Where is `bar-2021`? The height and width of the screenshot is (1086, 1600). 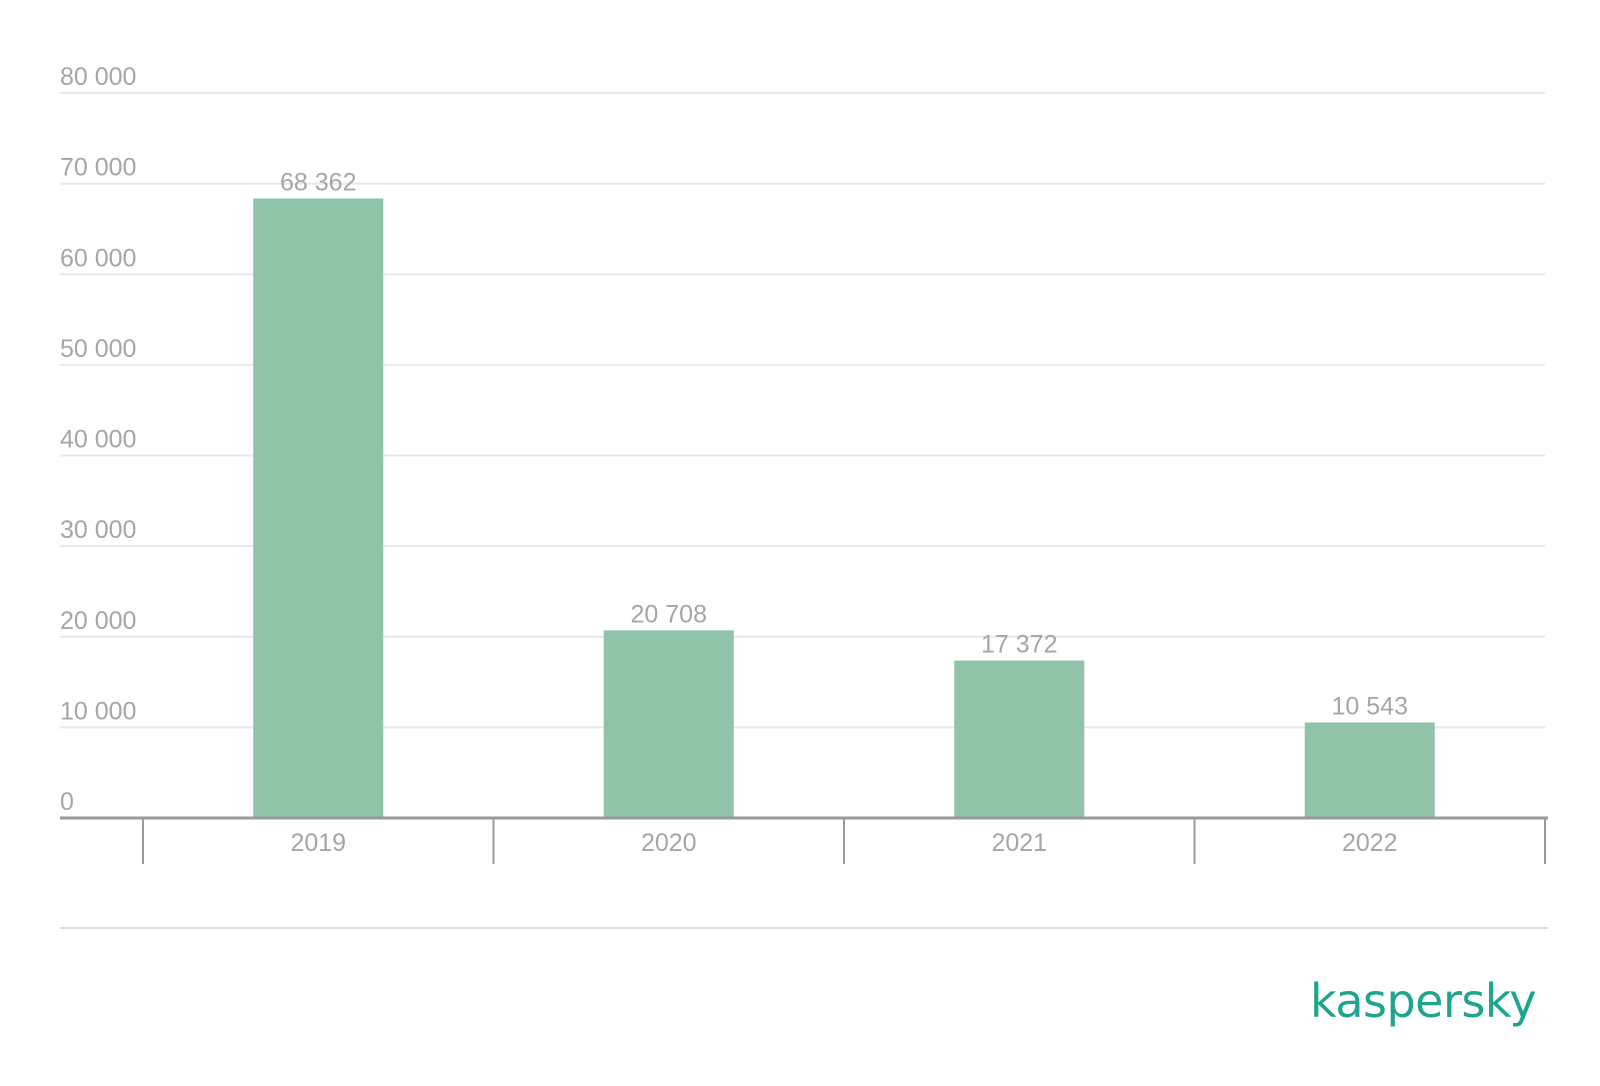
bar-2021 is located at coordinates (1019, 739).